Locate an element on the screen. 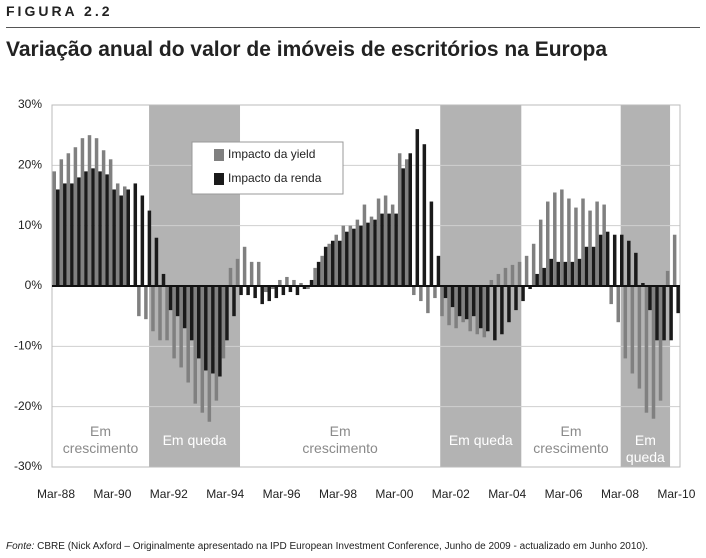 This screenshot has height=558, width=706. x-tick-label: Mar-10 is located at coordinates (676, 494).